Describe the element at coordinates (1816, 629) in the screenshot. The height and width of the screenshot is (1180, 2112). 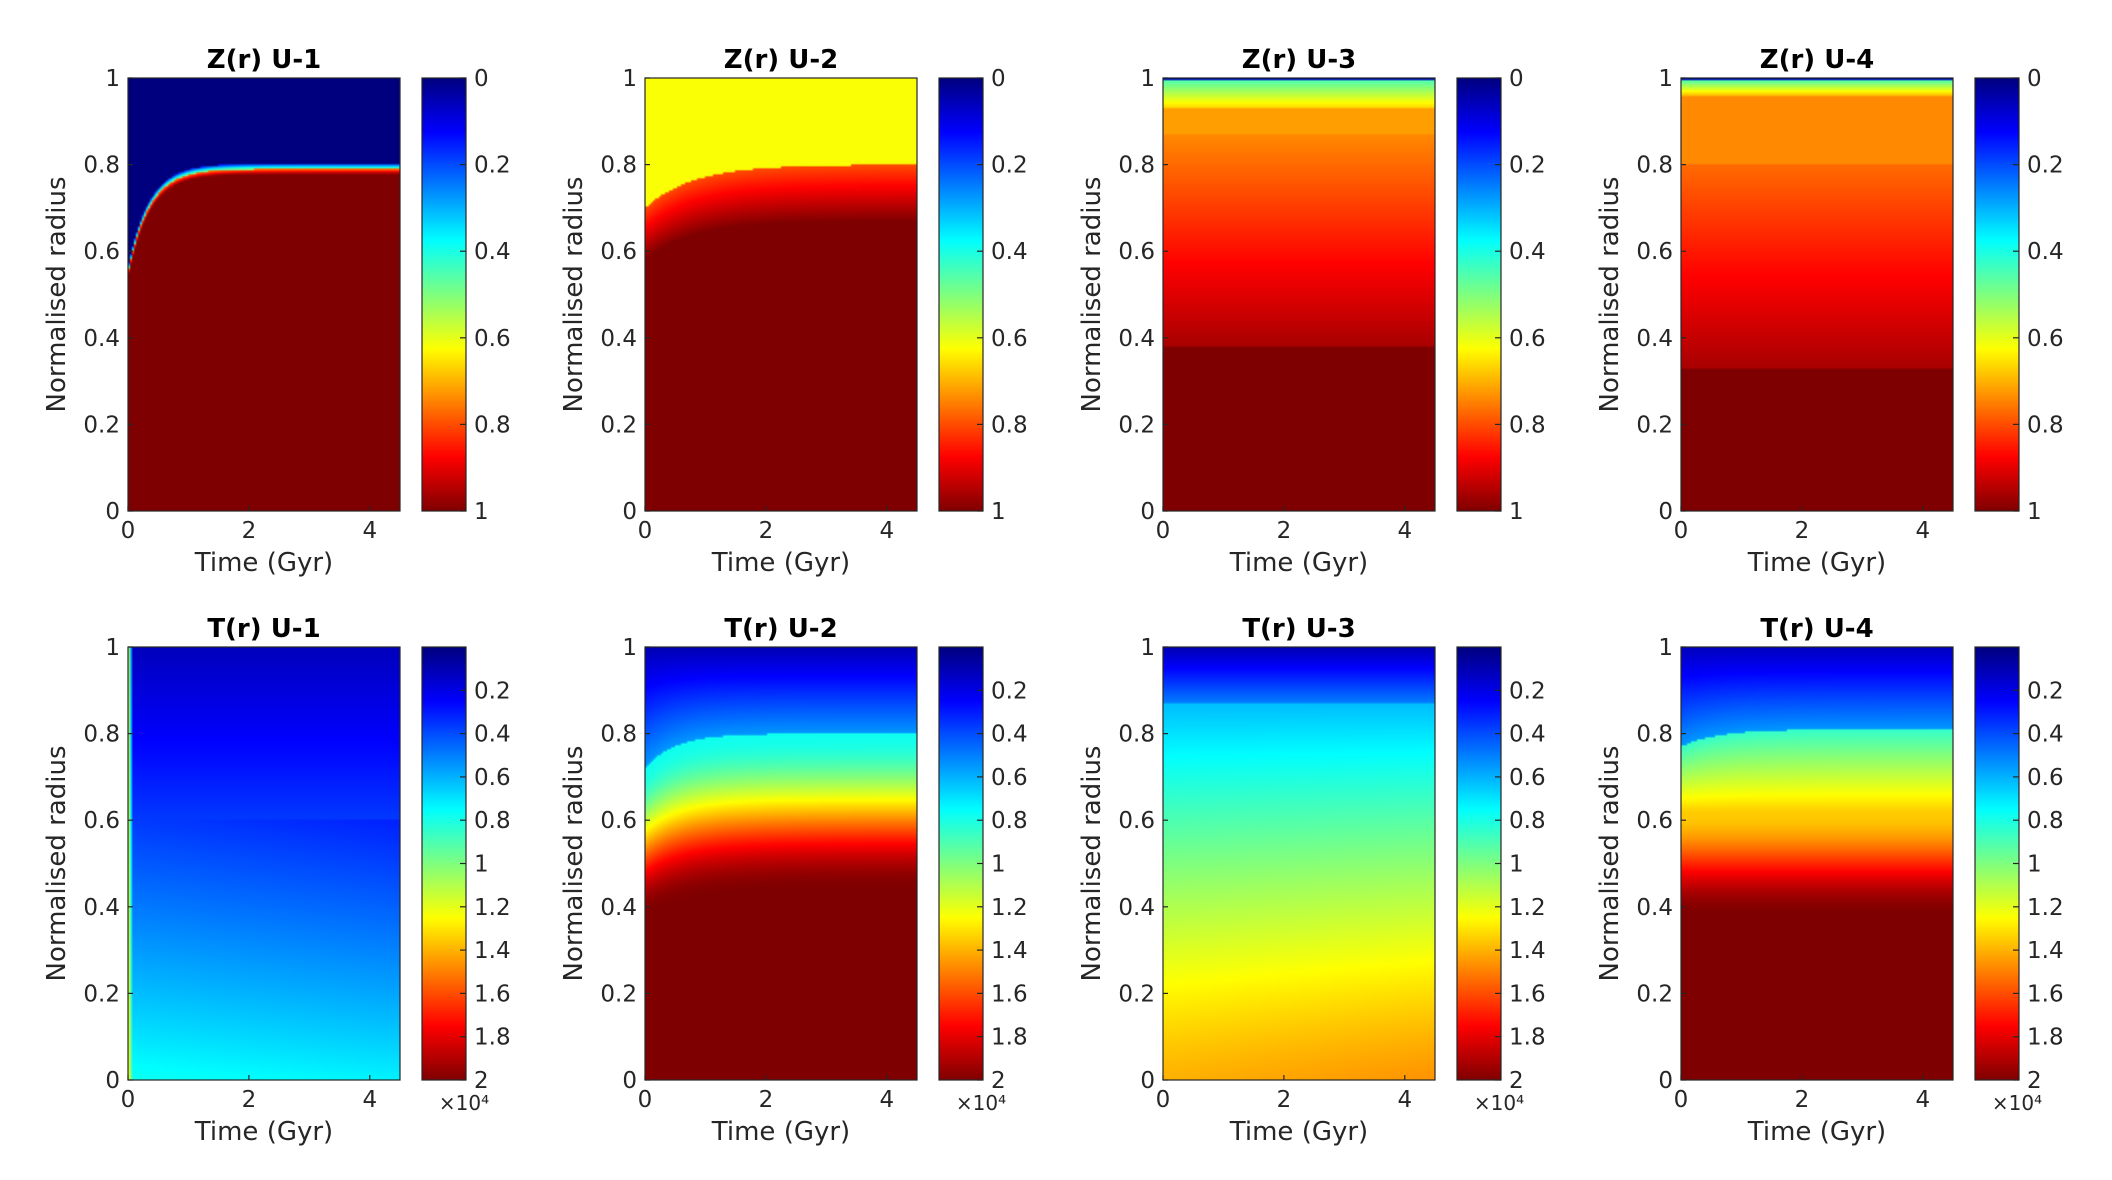
I see `chart-title: T(r) U-4` at that location.